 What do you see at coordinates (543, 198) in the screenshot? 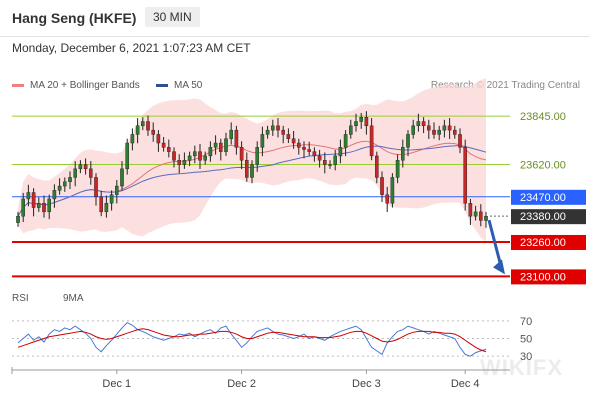
I see `level-label-23470.00: 23470.00` at bounding box center [543, 198].